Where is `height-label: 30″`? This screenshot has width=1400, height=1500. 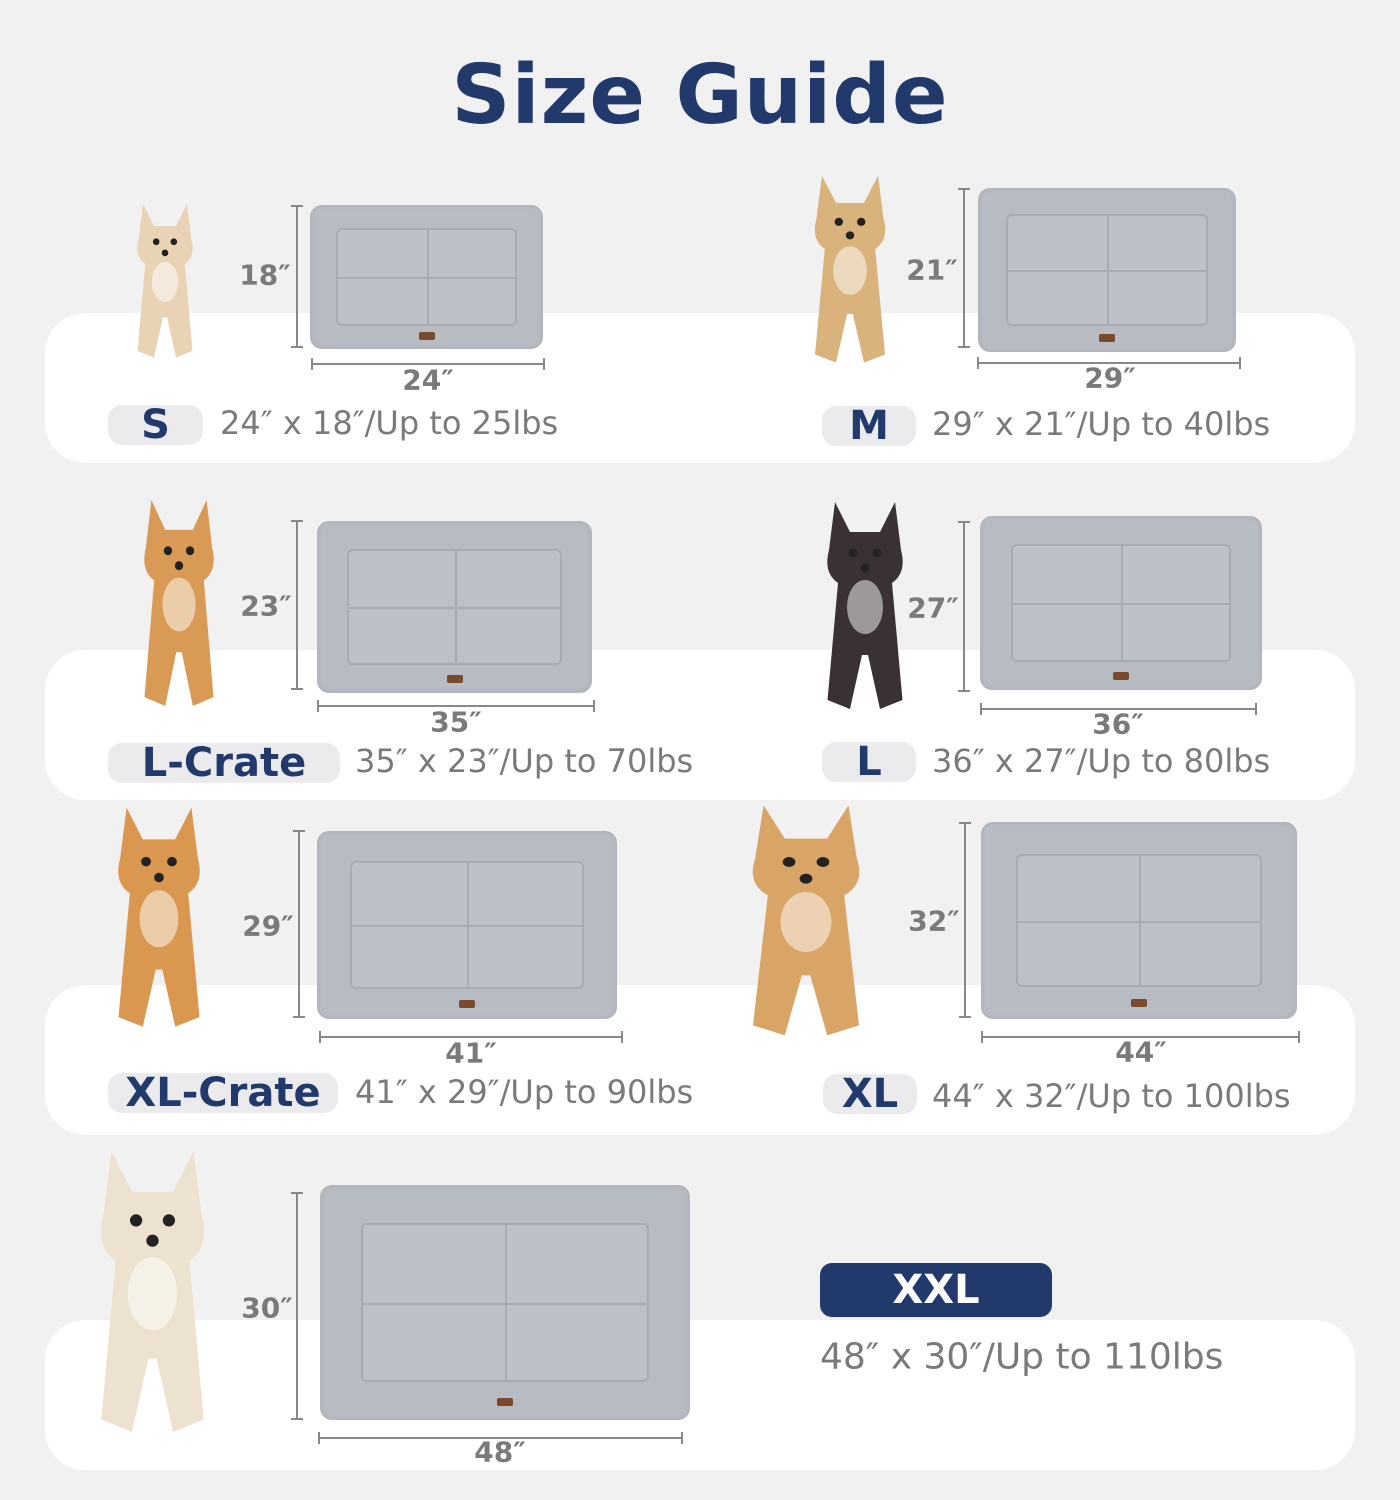
height-label: 30″ is located at coordinates (267, 1308).